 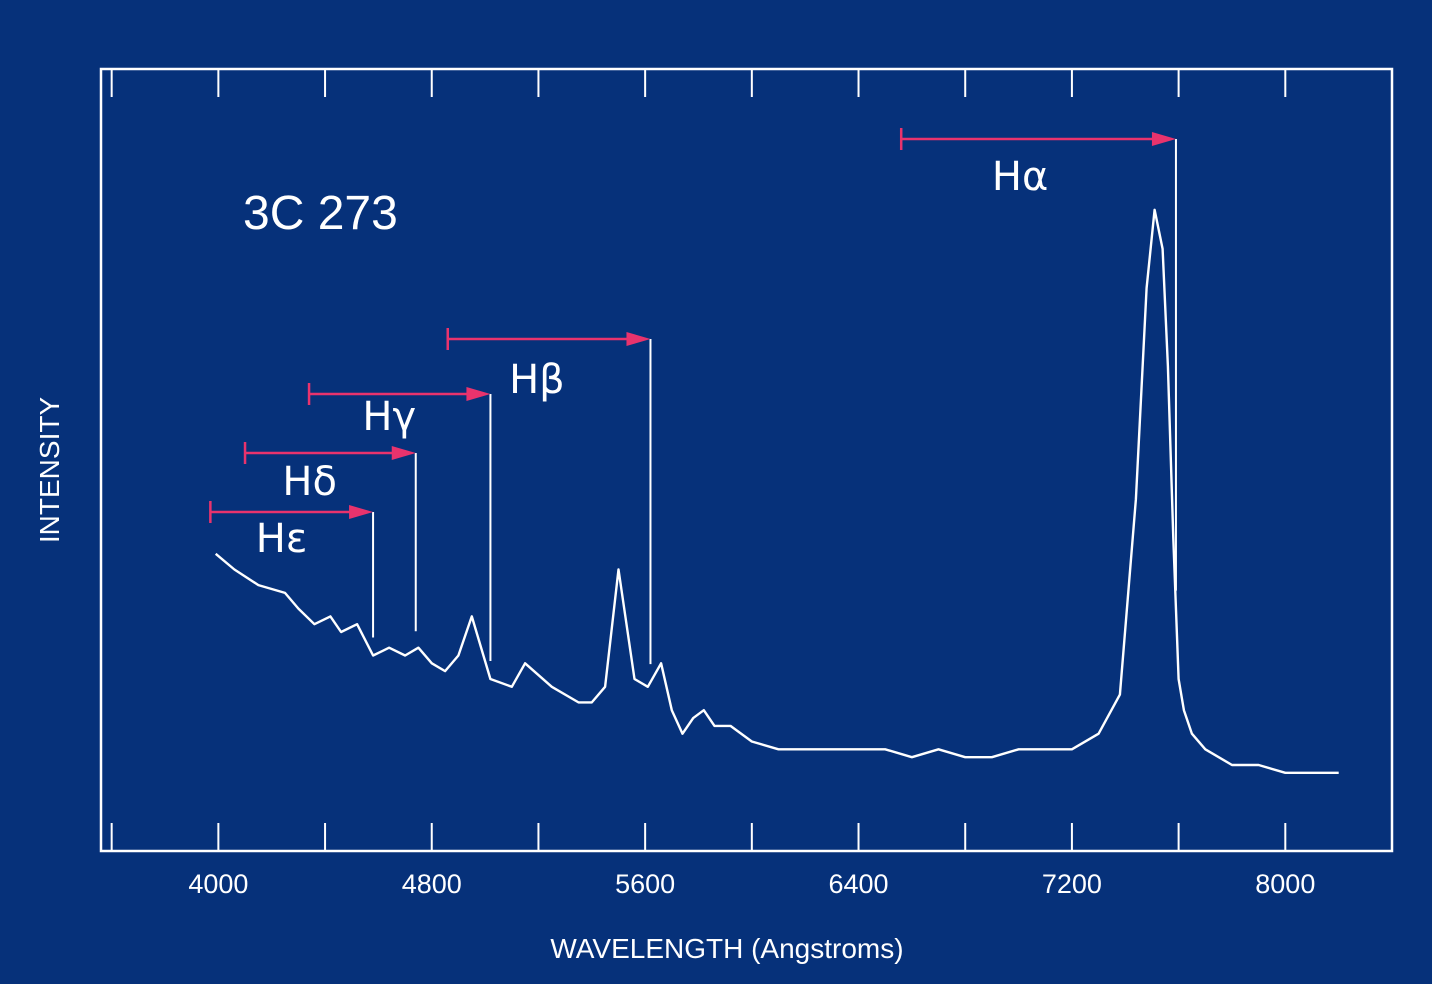 I want to click on annotation-3: Hβ, so click(x=549, y=496).